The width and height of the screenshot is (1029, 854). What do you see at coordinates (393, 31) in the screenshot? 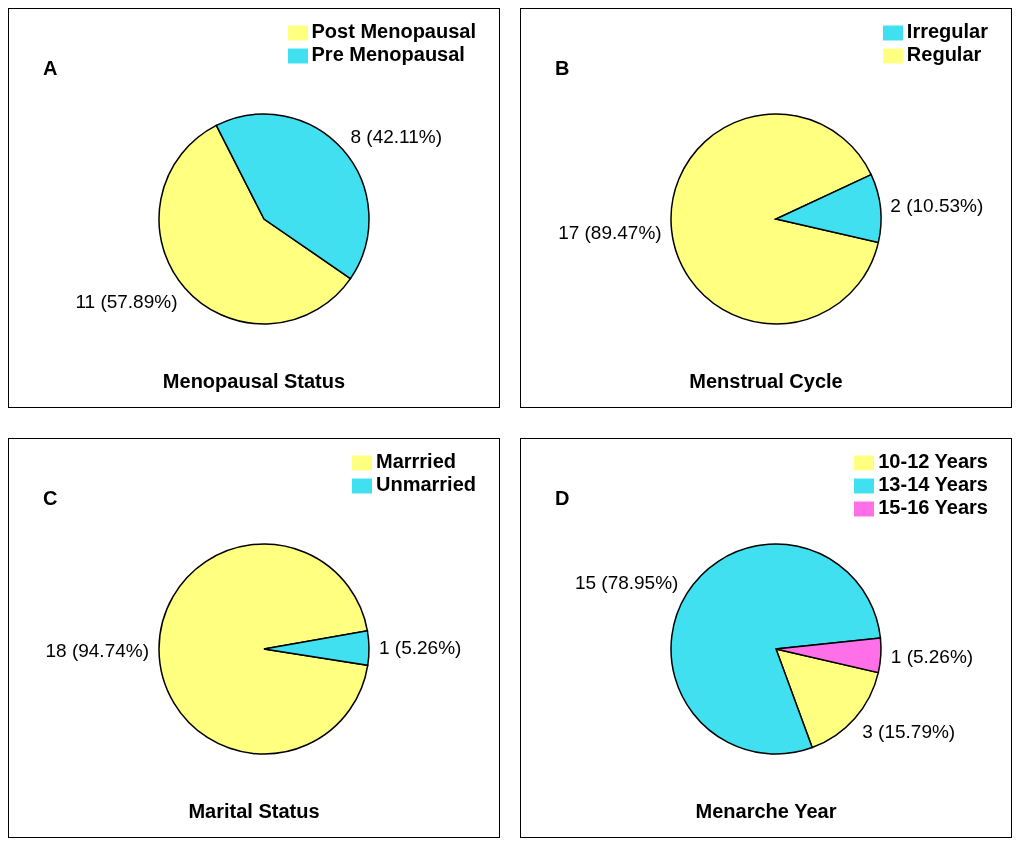
I see `legend-label: Post Menopausal` at bounding box center [393, 31].